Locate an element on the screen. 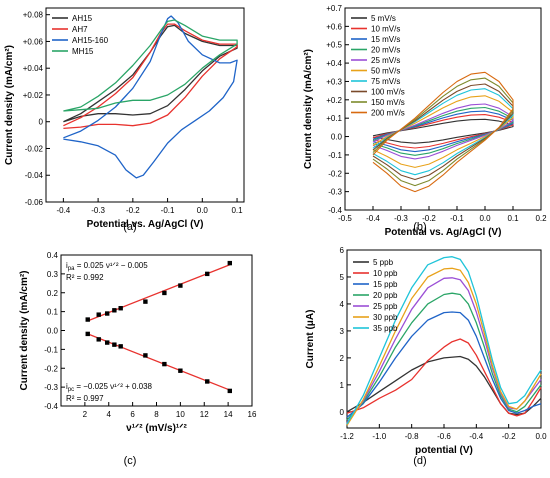 This screenshot has height=478, width=550. panel-caption-a: (a) is located at coordinates (129, 227).